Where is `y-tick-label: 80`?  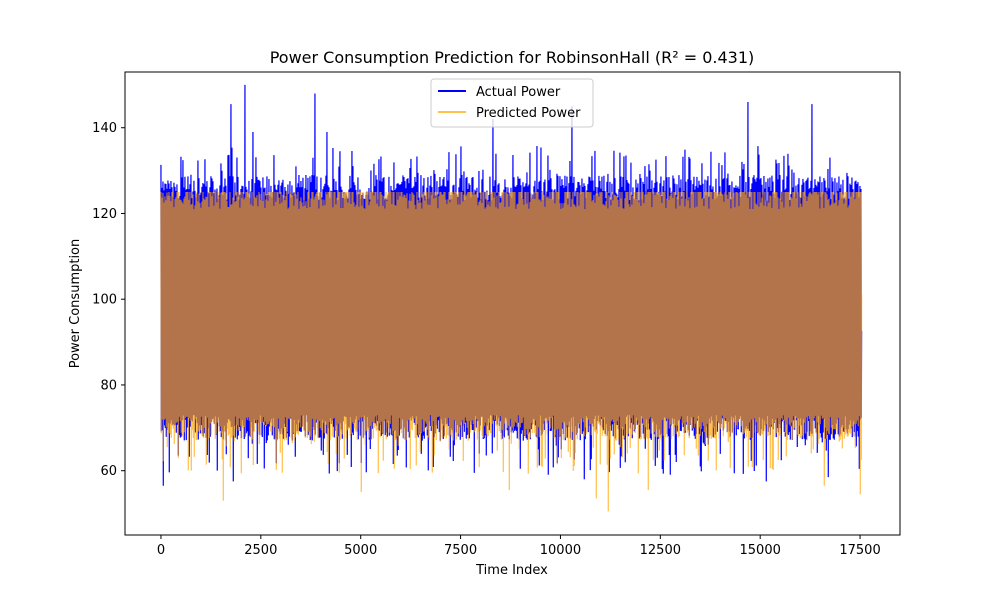 y-tick-label: 80 is located at coordinates (108, 385).